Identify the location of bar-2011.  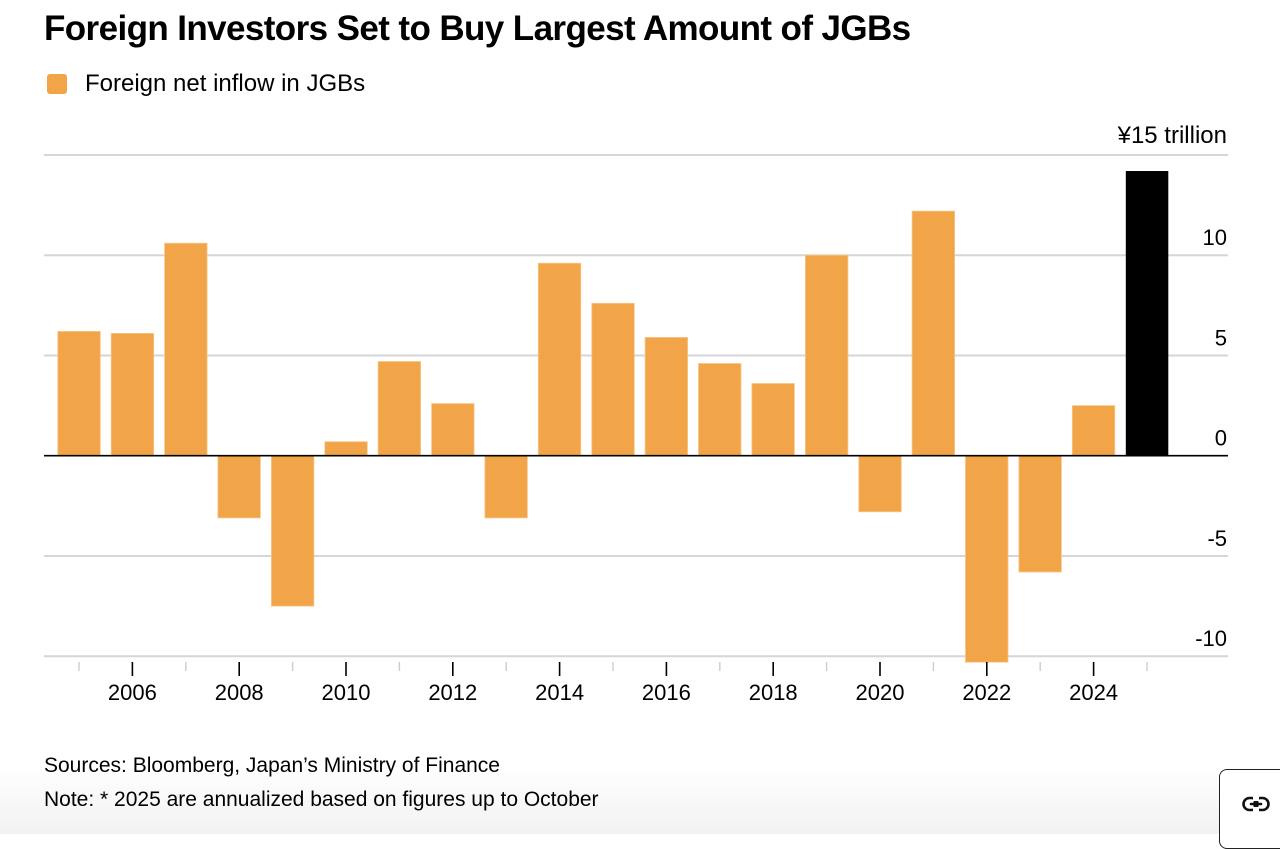
(399, 409).